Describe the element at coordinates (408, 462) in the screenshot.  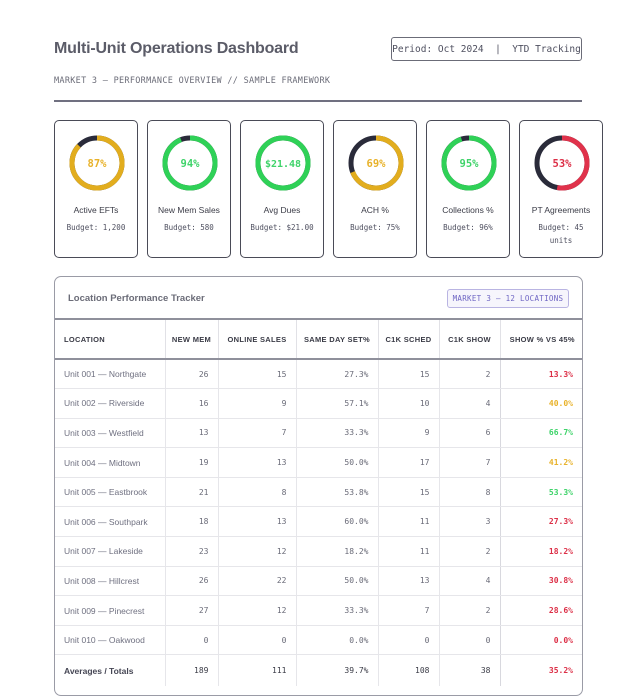
I see `c1k-sched-cell: 17` at that location.